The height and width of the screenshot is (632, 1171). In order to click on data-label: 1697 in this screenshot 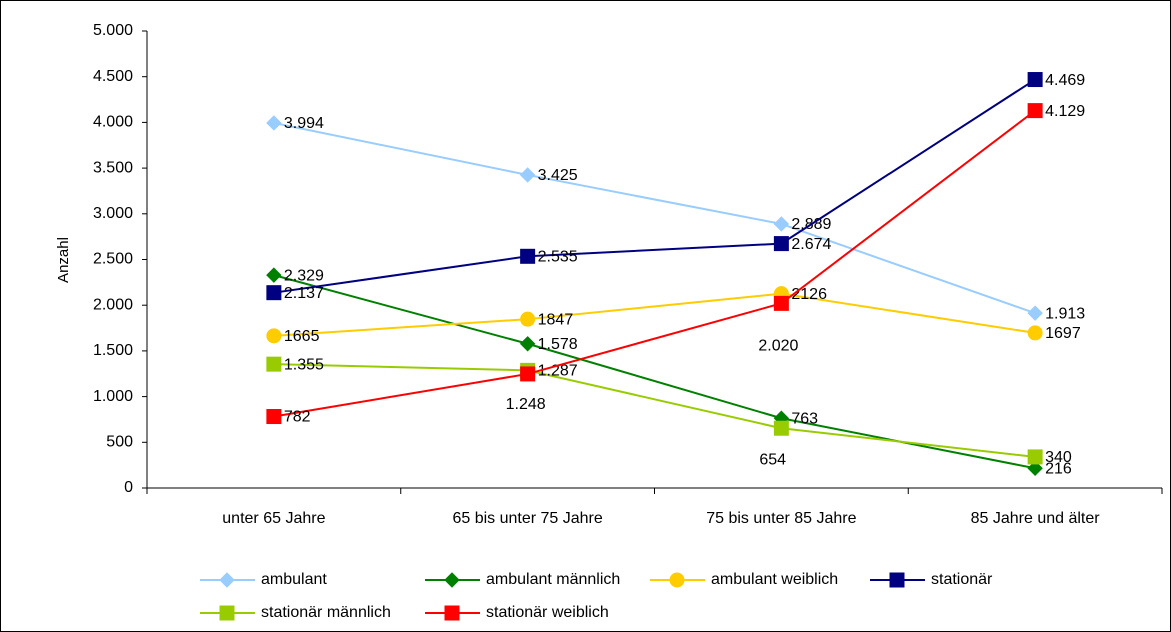, I will do `click(1063, 333)`.